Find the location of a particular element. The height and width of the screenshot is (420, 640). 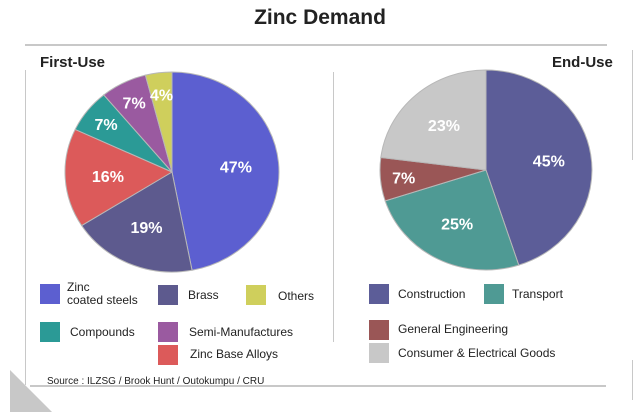

end-use-title: End-Use is located at coordinates (582, 62).